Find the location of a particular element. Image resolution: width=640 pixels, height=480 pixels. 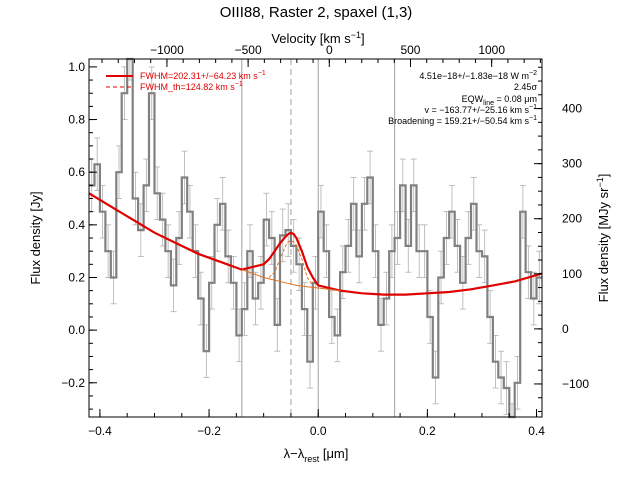

y-tick-label: 0.2 is located at coordinates (76, 277).